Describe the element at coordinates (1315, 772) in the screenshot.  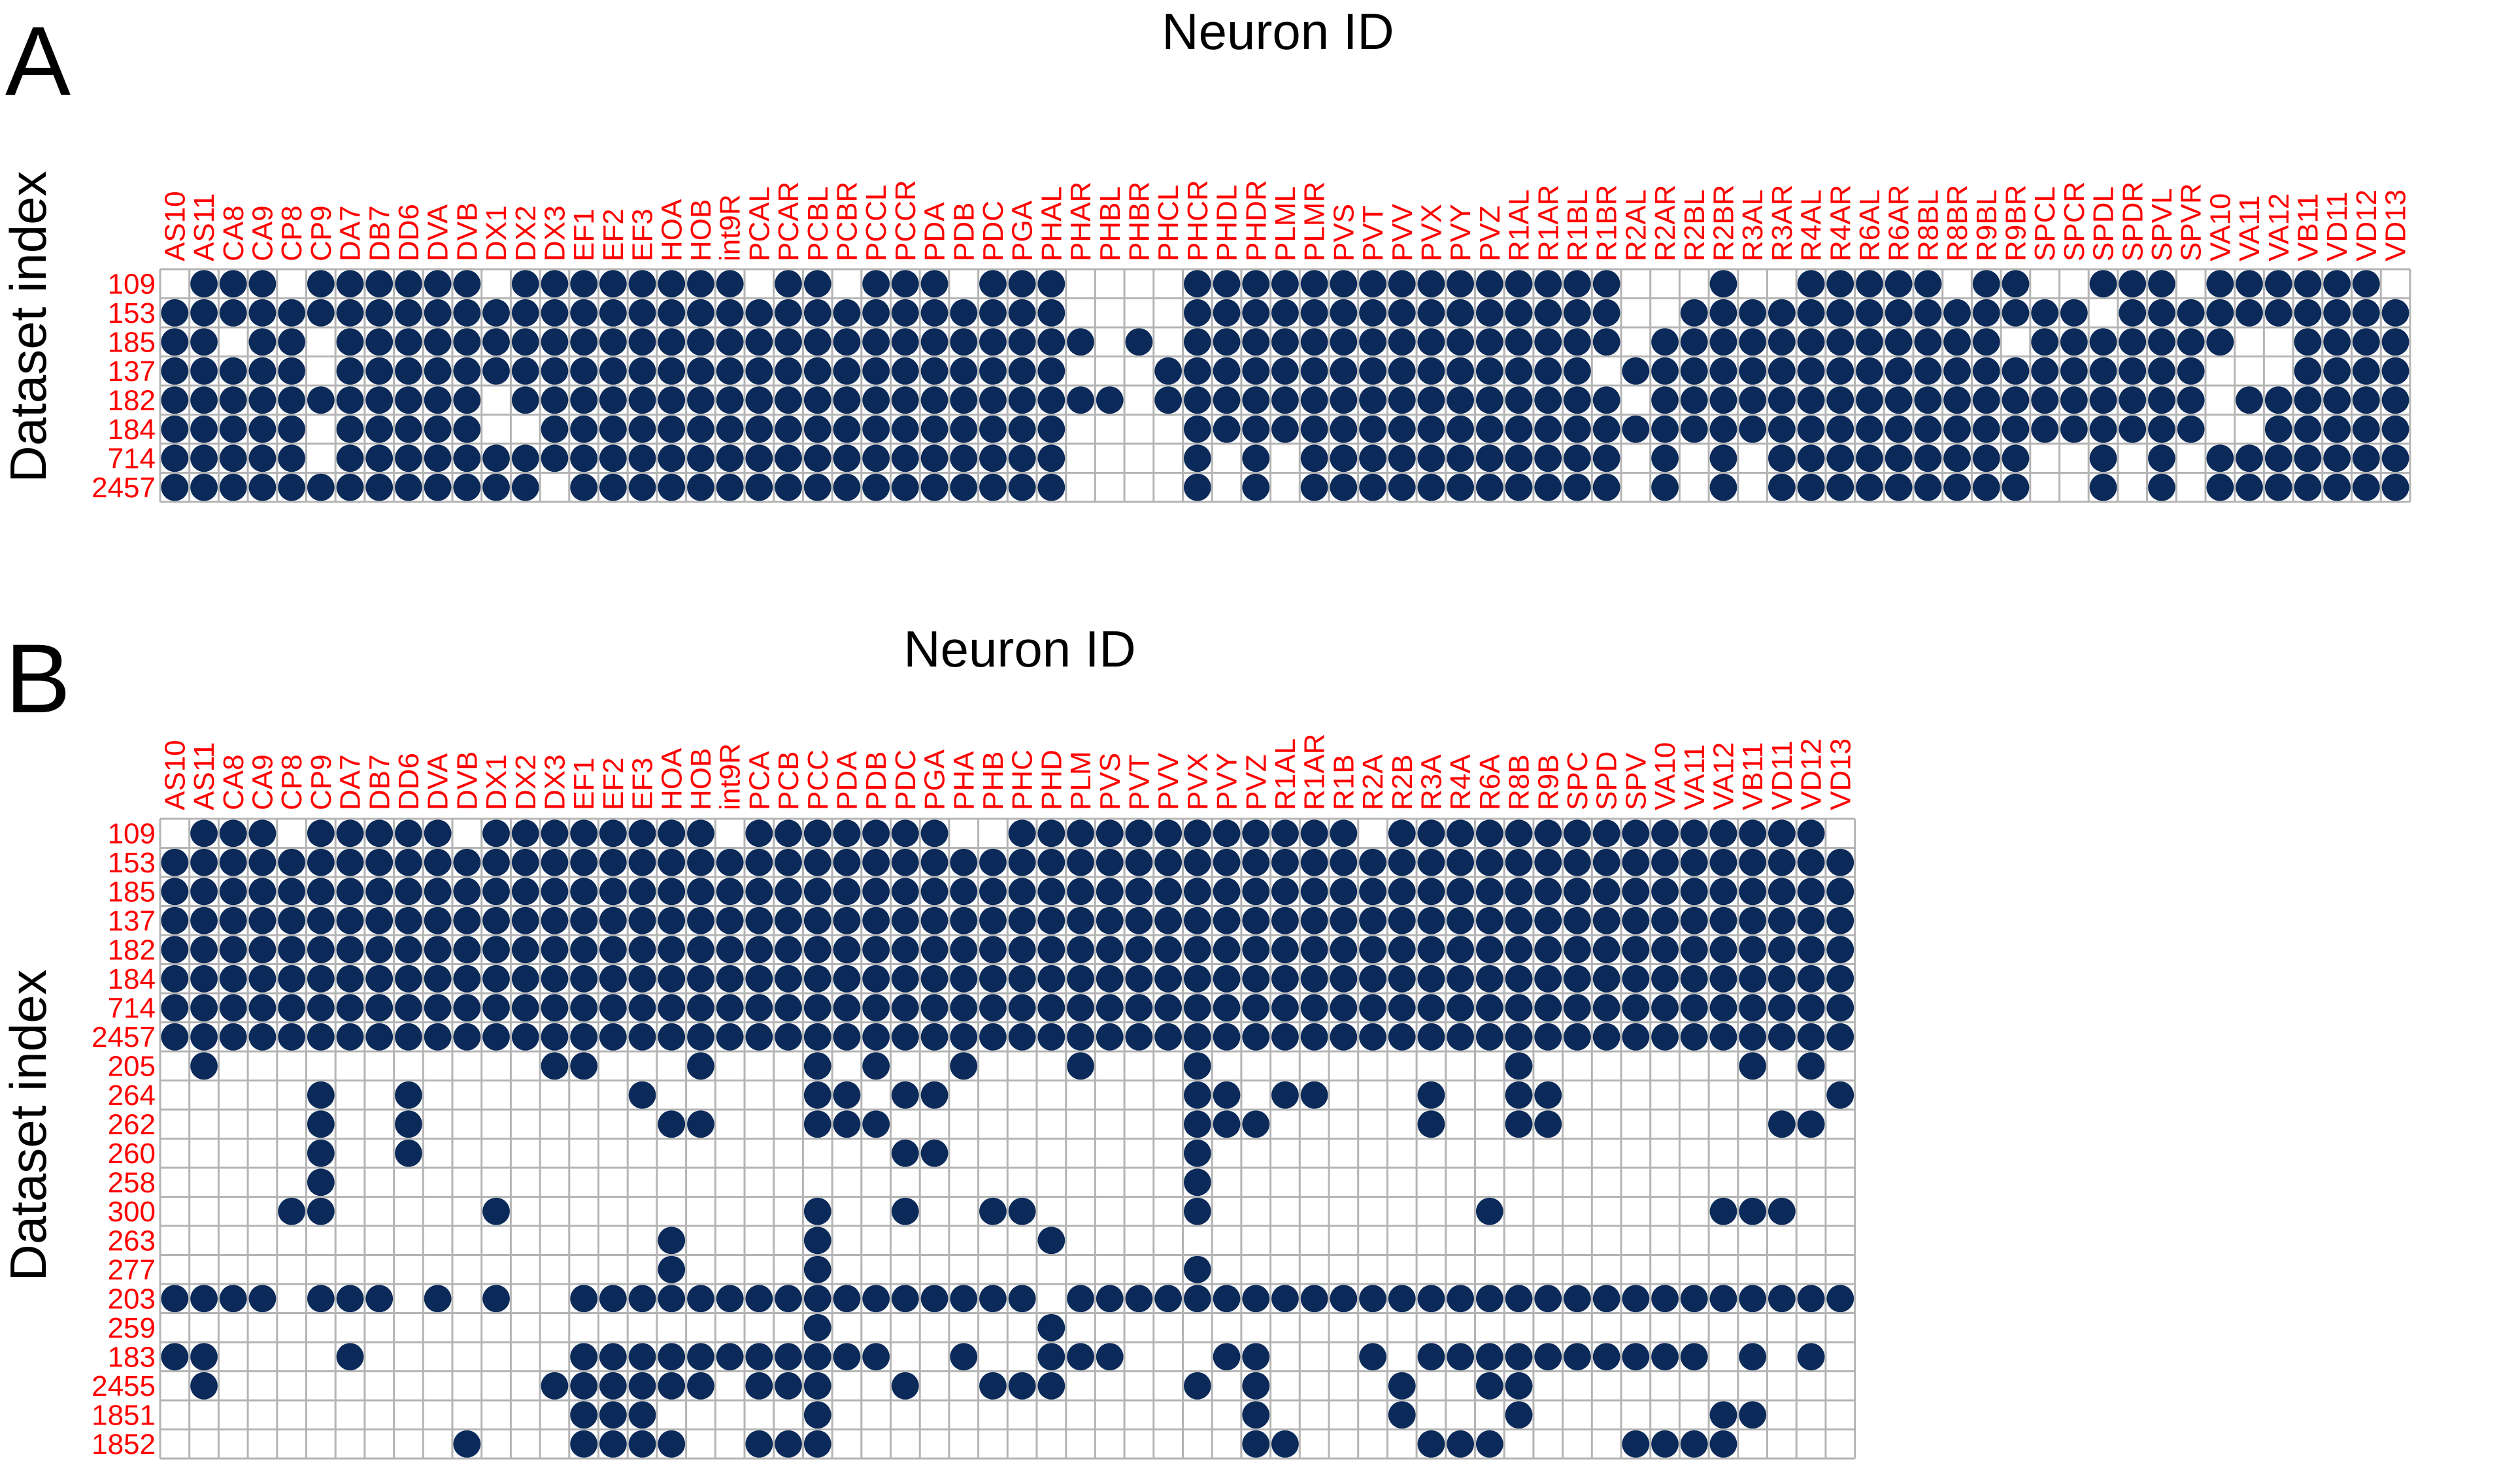
I see `column-label: R1AR` at that location.